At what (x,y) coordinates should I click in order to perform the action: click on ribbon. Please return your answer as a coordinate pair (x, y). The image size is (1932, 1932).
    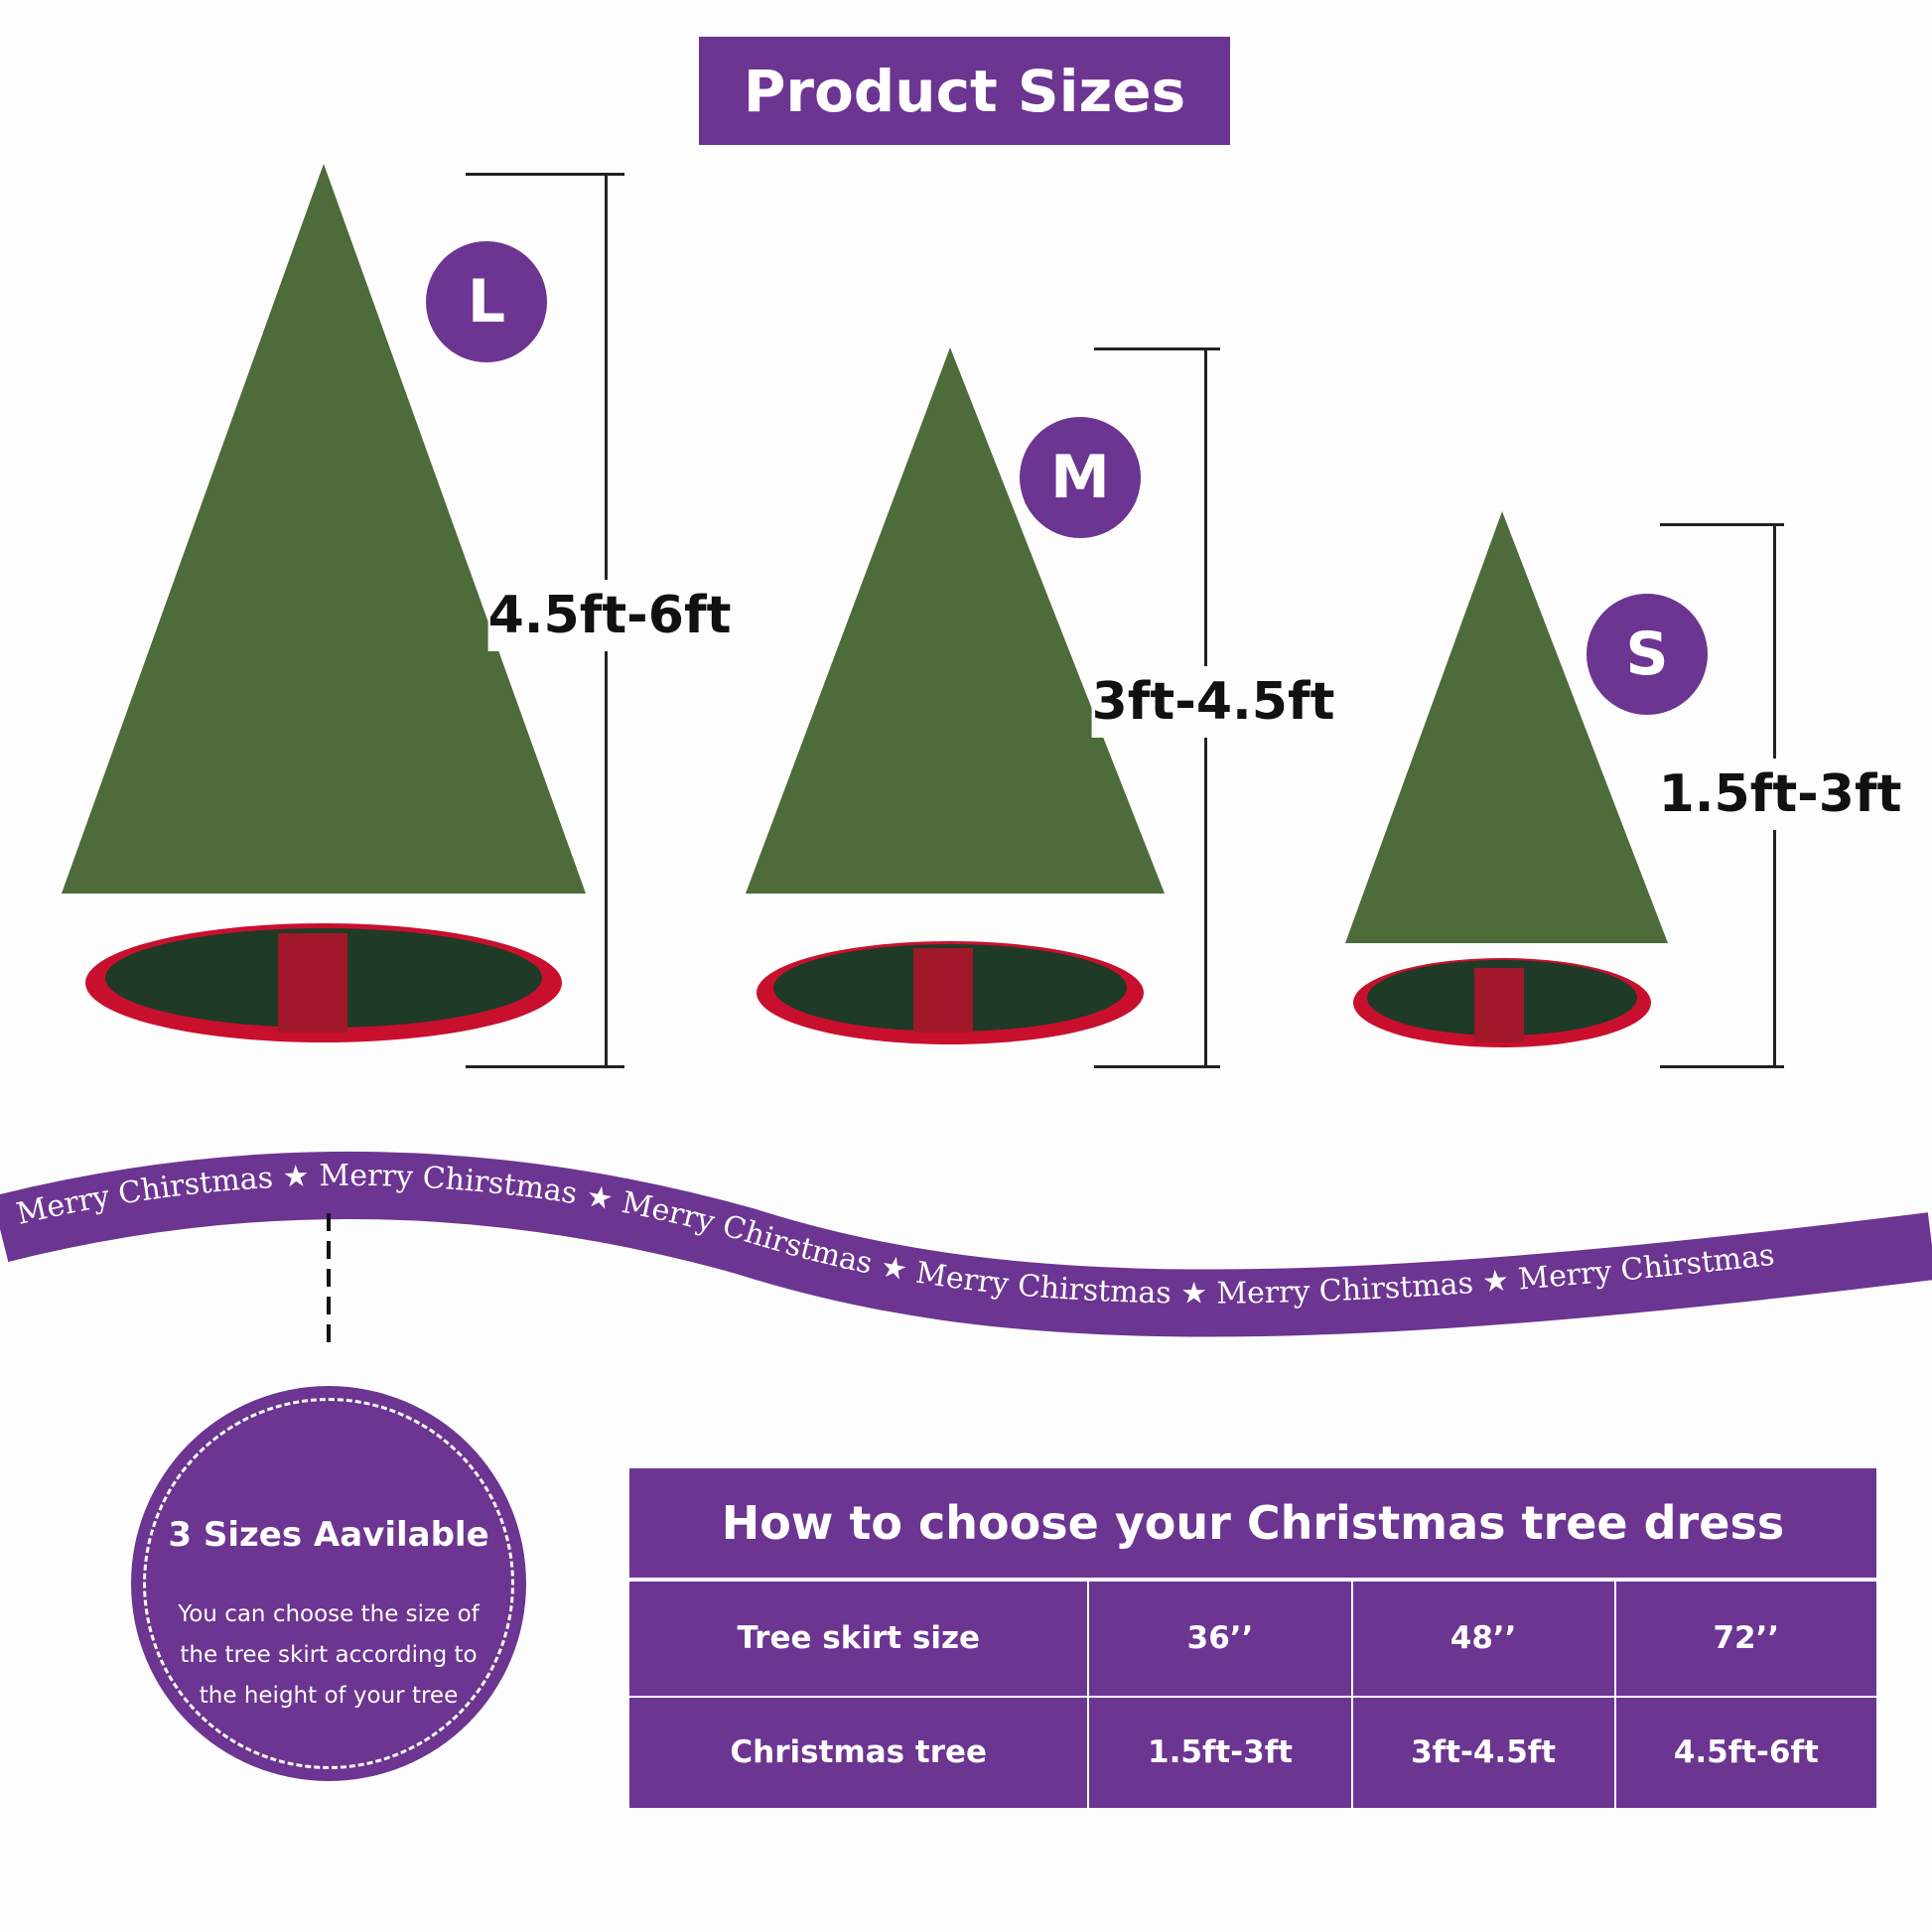
    Looking at the image, I should click on (966, 1244).